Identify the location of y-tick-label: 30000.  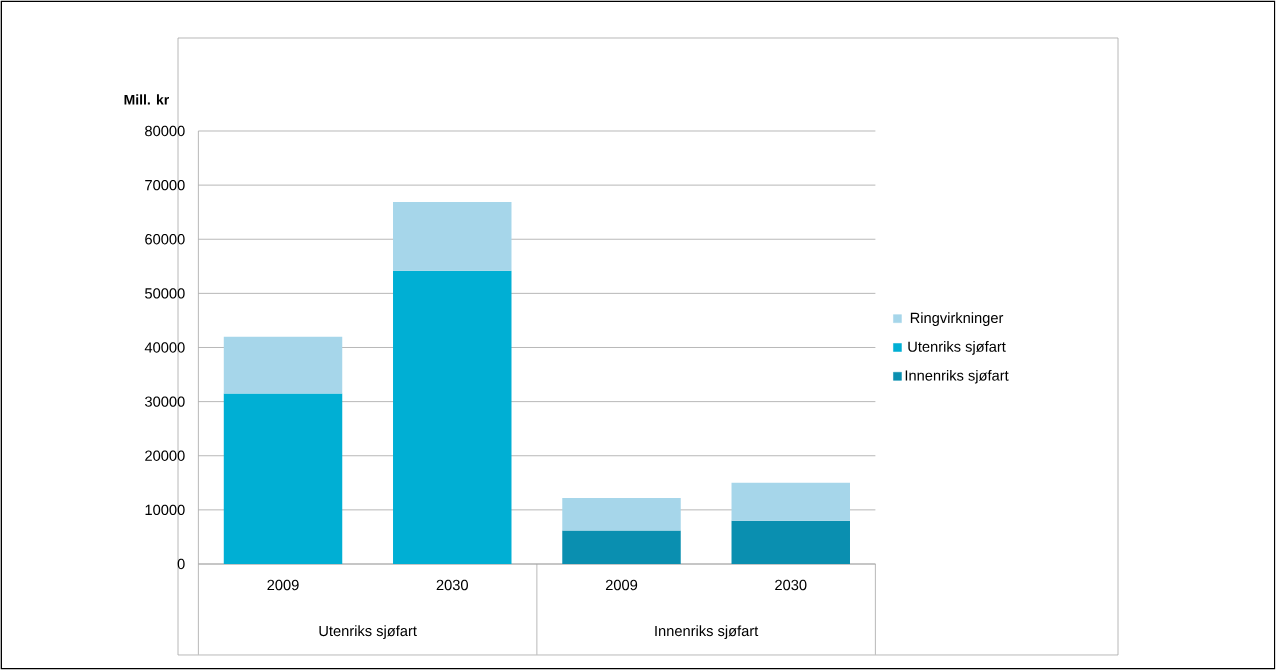
(165, 401).